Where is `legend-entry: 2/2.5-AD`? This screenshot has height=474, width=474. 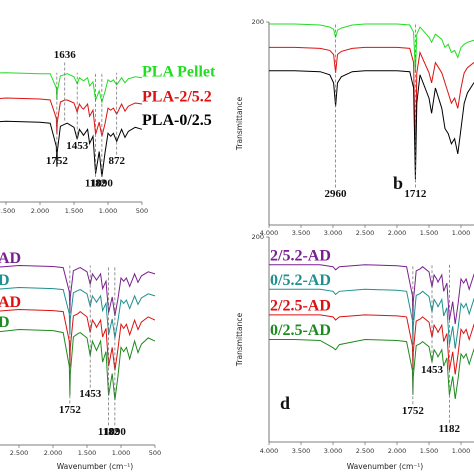
legend-entry: 2/2.5-AD is located at coordinates (300, 306).